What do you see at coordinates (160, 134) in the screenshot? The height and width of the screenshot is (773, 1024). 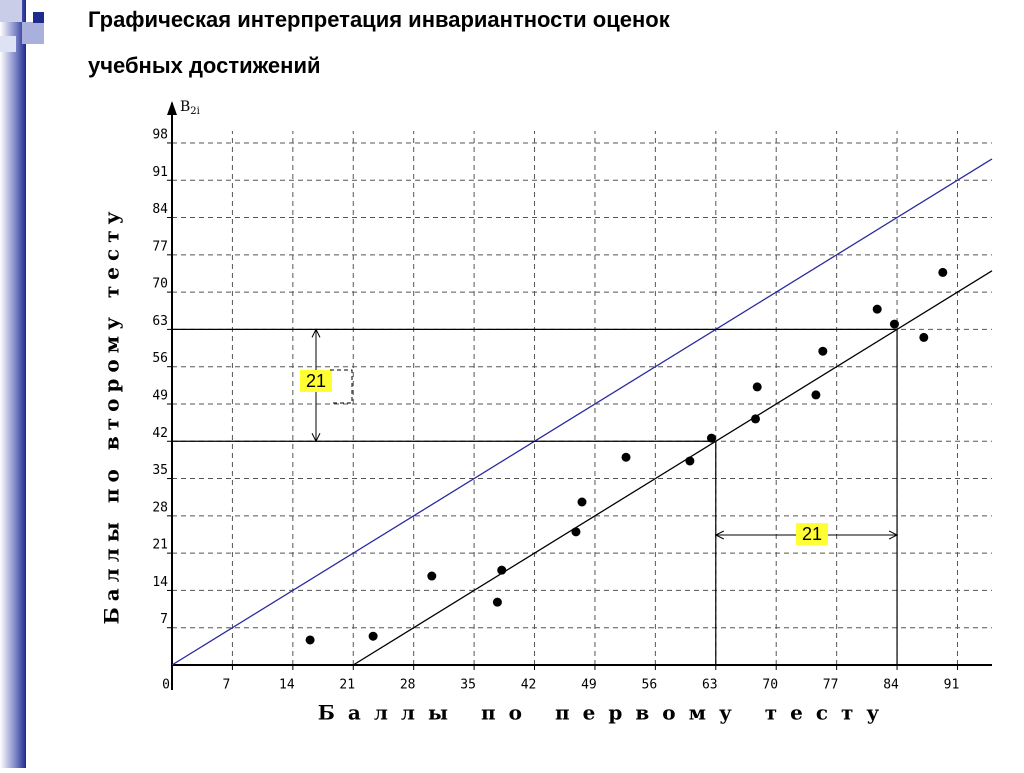 I see `y-tick-label: 98` at bounding box center [160, 134].